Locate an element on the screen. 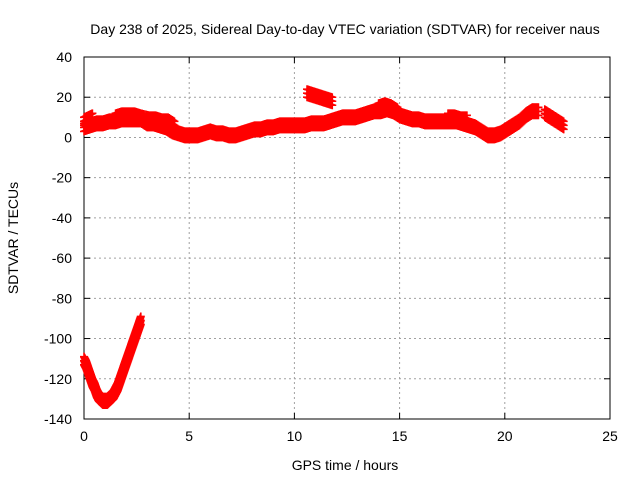 This screenshot has width=640, height=480. y-tick-label: 0 is located at coordinates (68, 137).